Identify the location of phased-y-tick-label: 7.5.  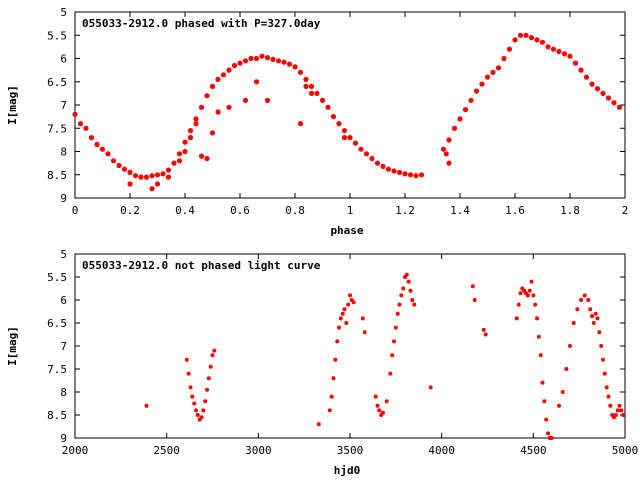
(57, 128).